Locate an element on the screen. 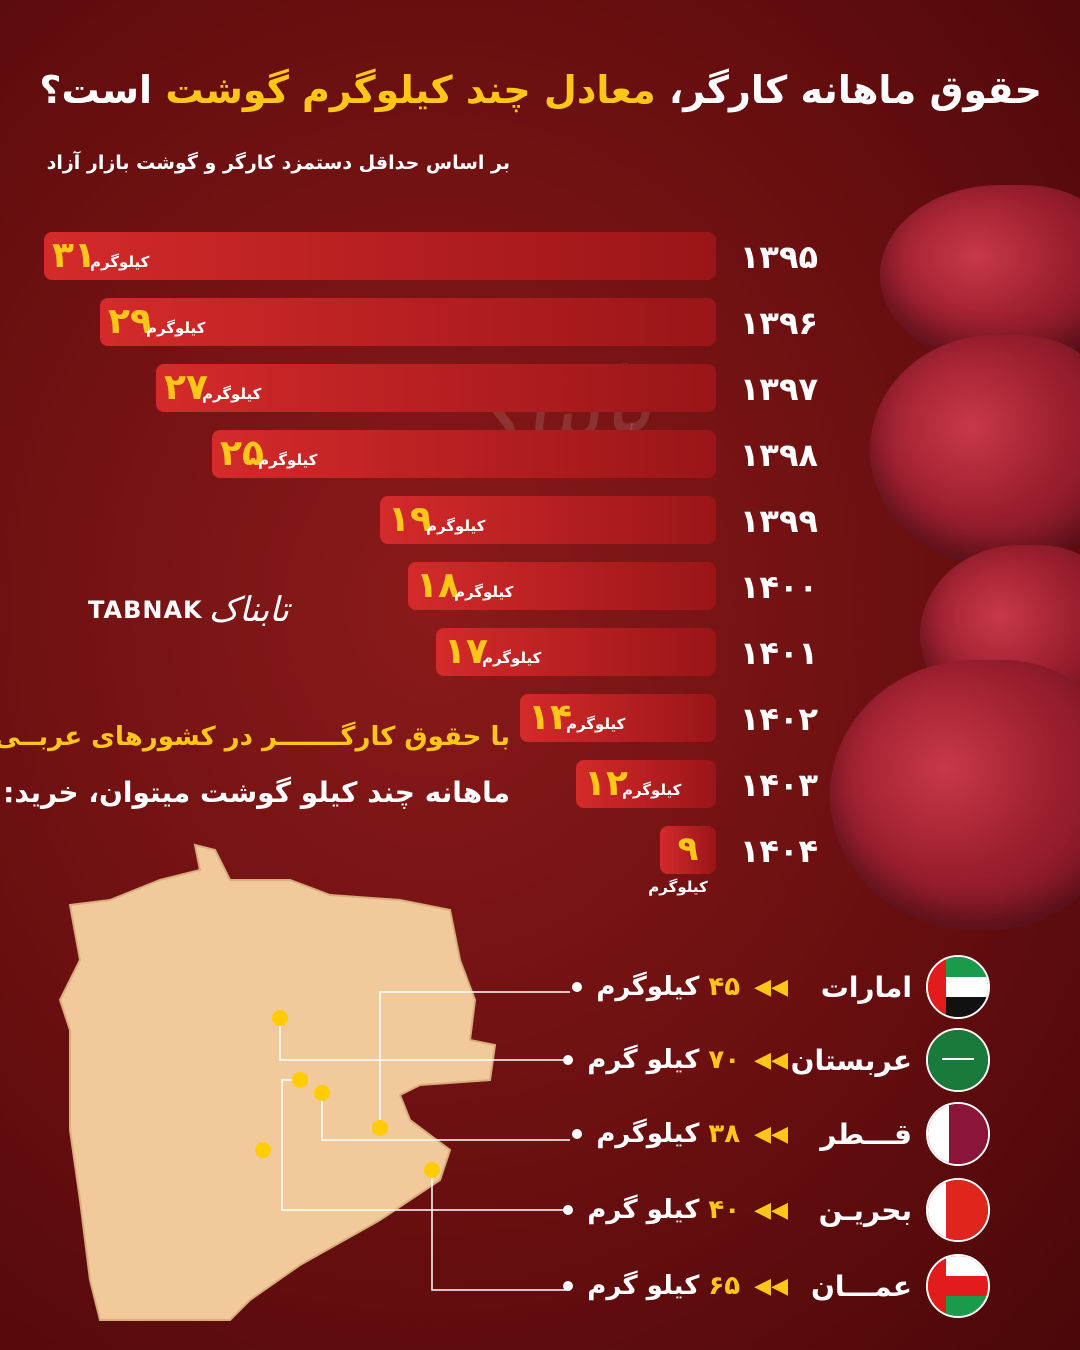 The height and width of the screenshot is (1350, 1080). year-label: ۱۳۹۸ is located at coordinates (779, 455).